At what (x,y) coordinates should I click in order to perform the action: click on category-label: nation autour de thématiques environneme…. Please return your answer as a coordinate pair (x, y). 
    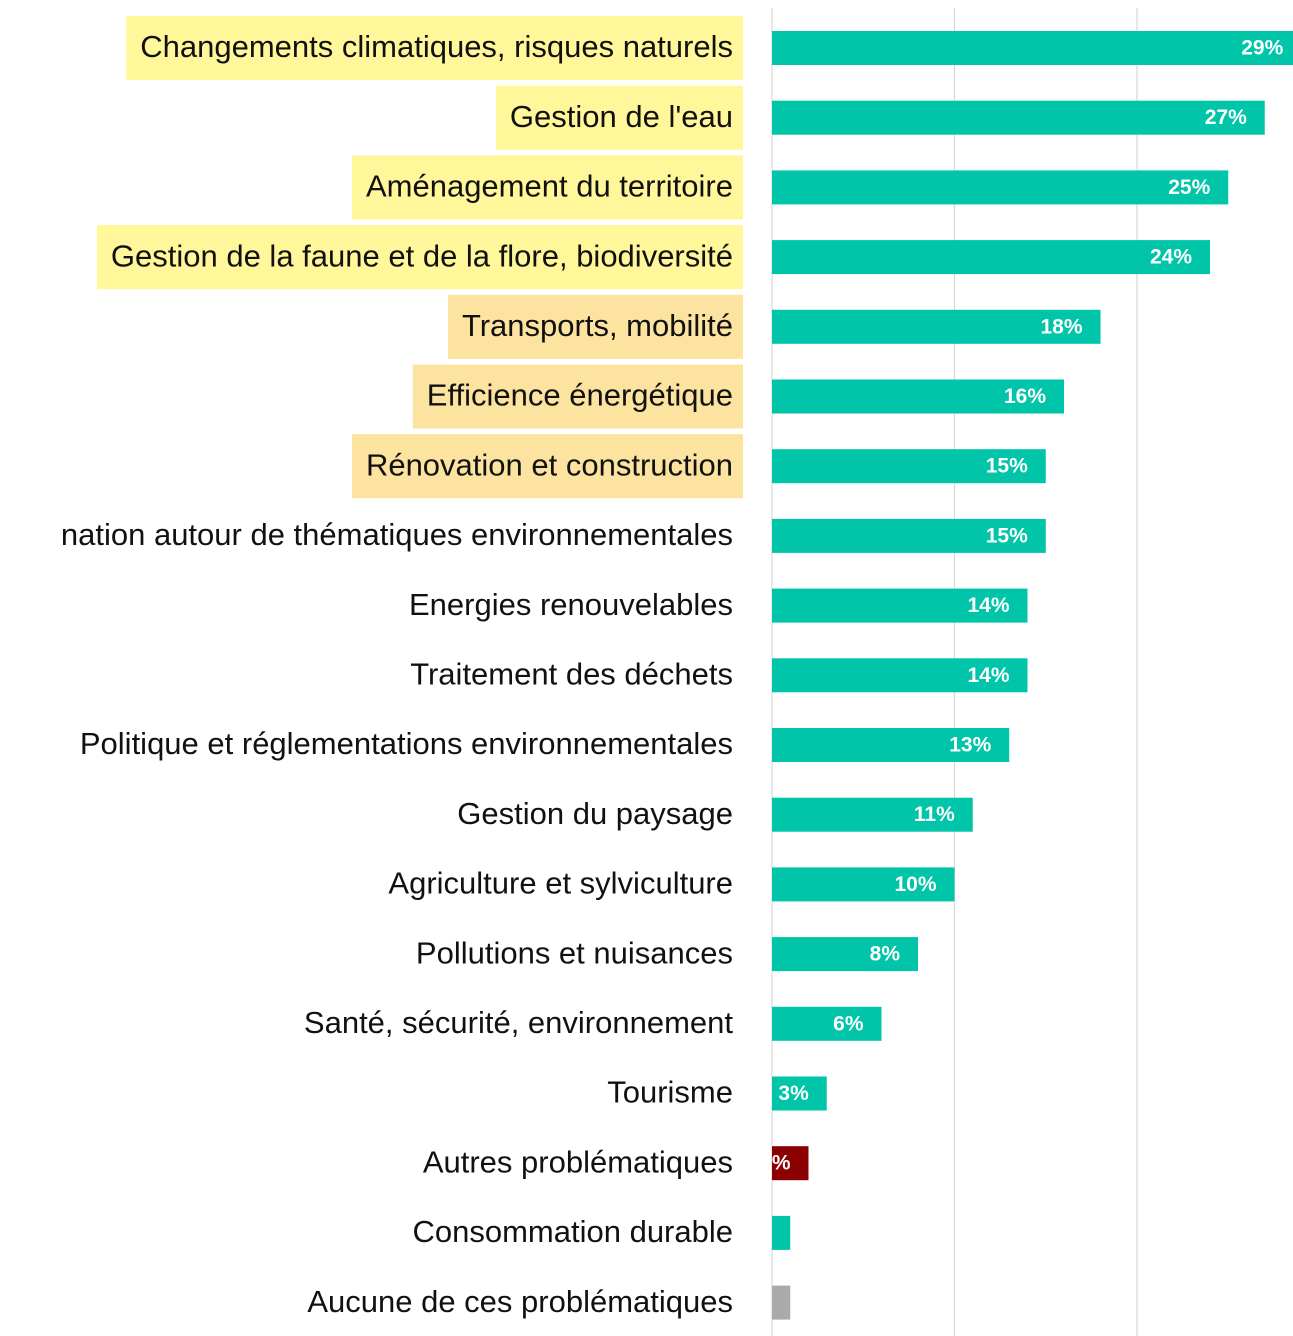
    Looking at the image, I should click on (397, 534).